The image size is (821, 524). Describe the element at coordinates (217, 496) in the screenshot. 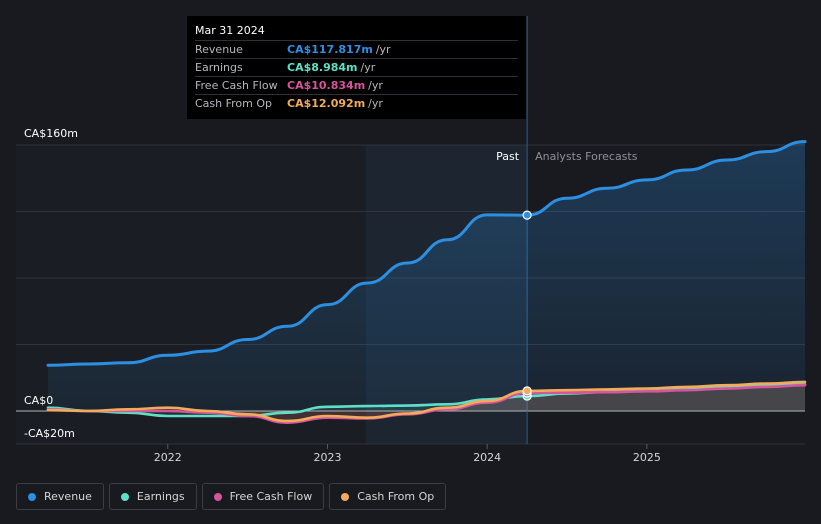

I see `free-cash-flow-dot-icon` at that location.